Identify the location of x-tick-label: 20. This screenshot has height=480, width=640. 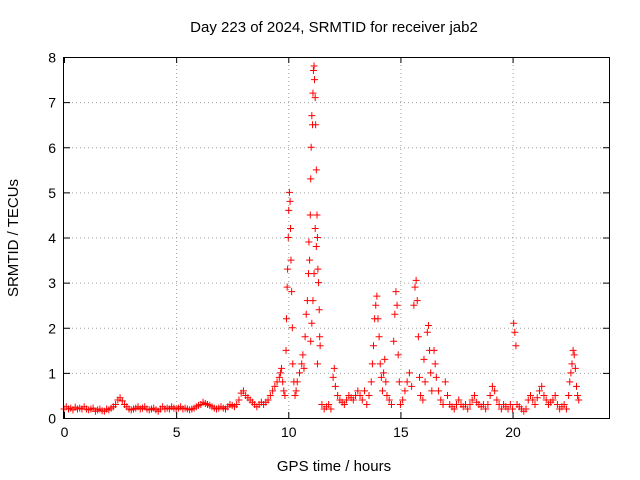
(513, 432).